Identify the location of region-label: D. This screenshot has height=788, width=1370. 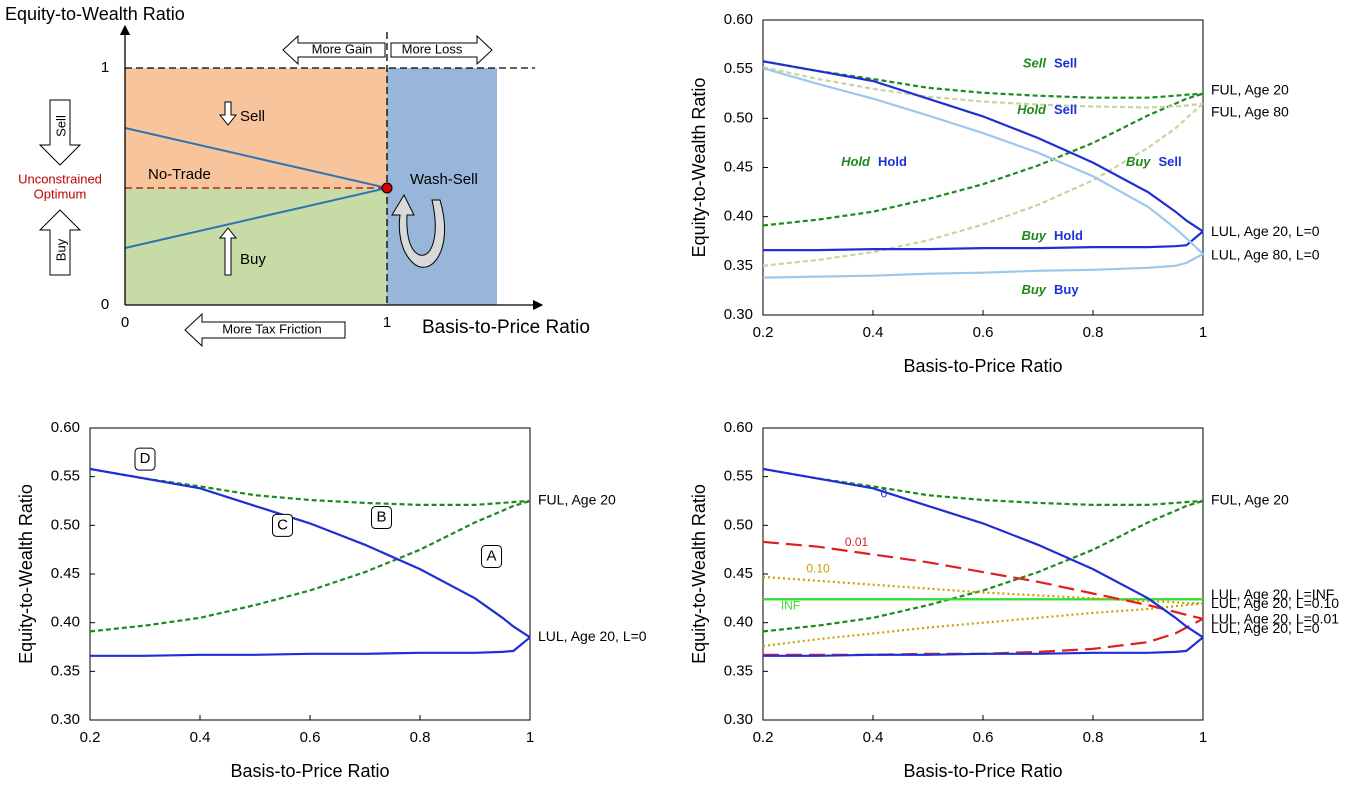
(145, 458).